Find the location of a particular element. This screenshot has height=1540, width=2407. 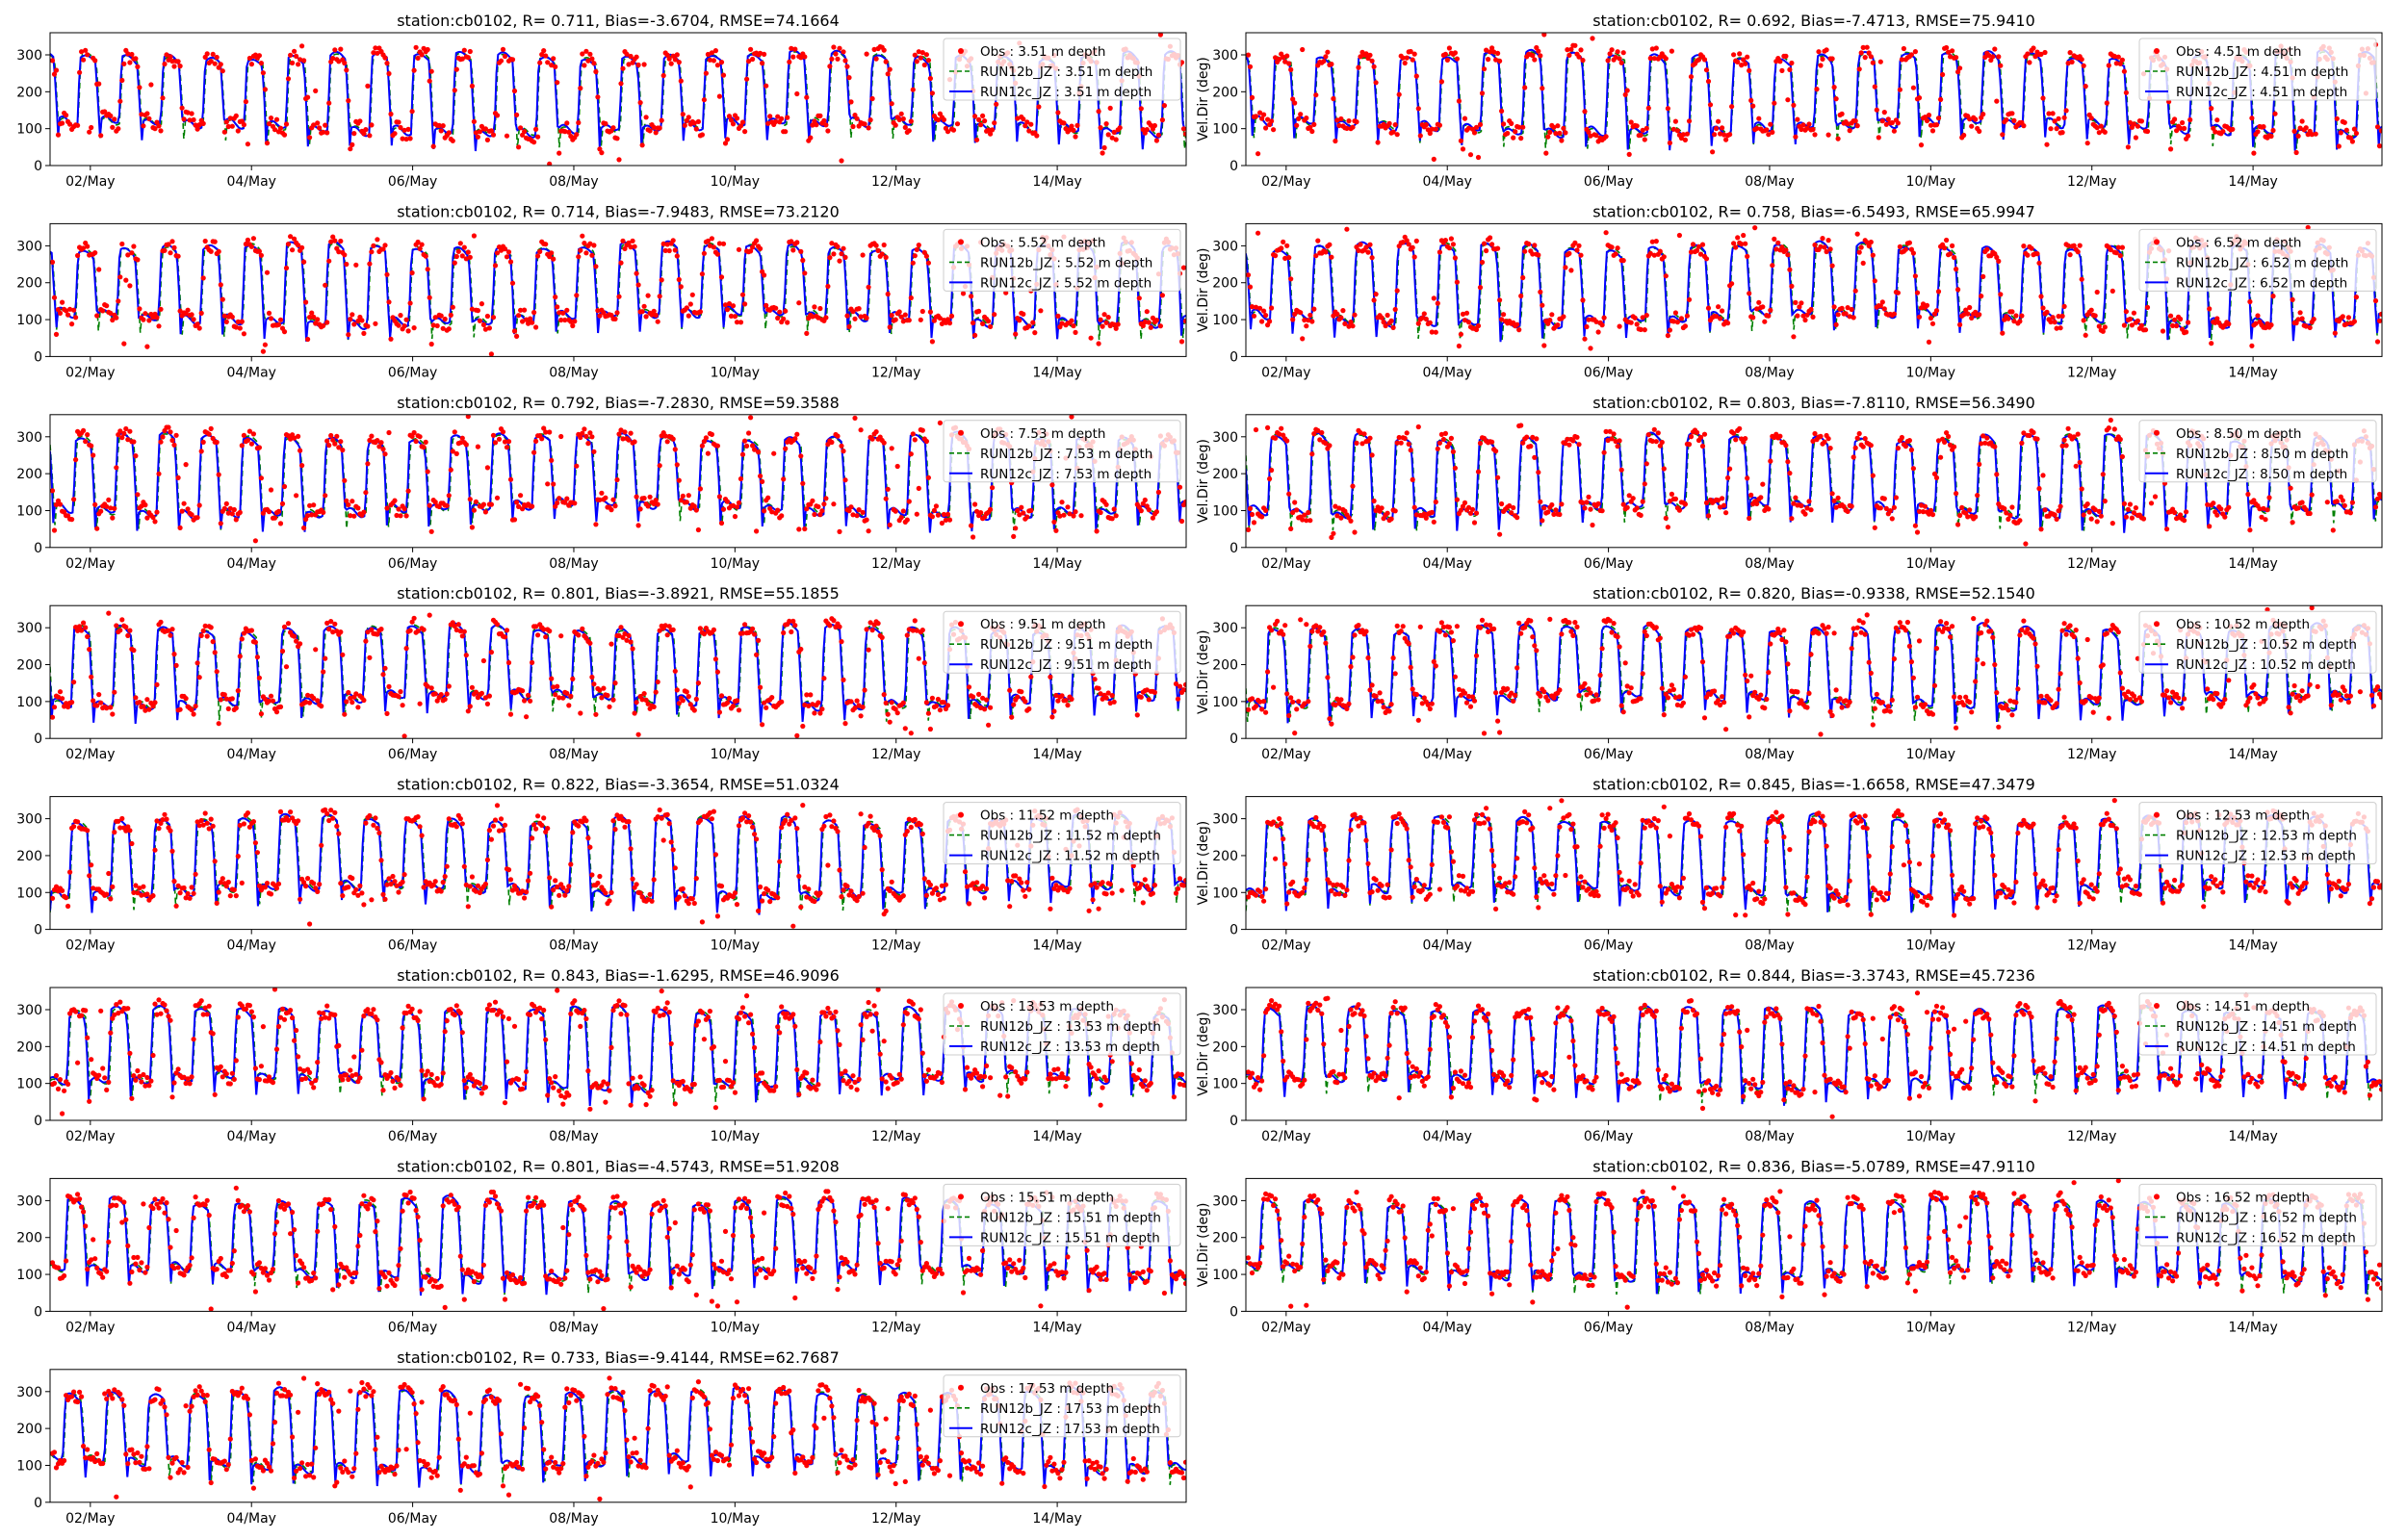

legend-label-run12b: RUN12b_JZ : 5.52 m depth is located at coordinates (1066, 262).